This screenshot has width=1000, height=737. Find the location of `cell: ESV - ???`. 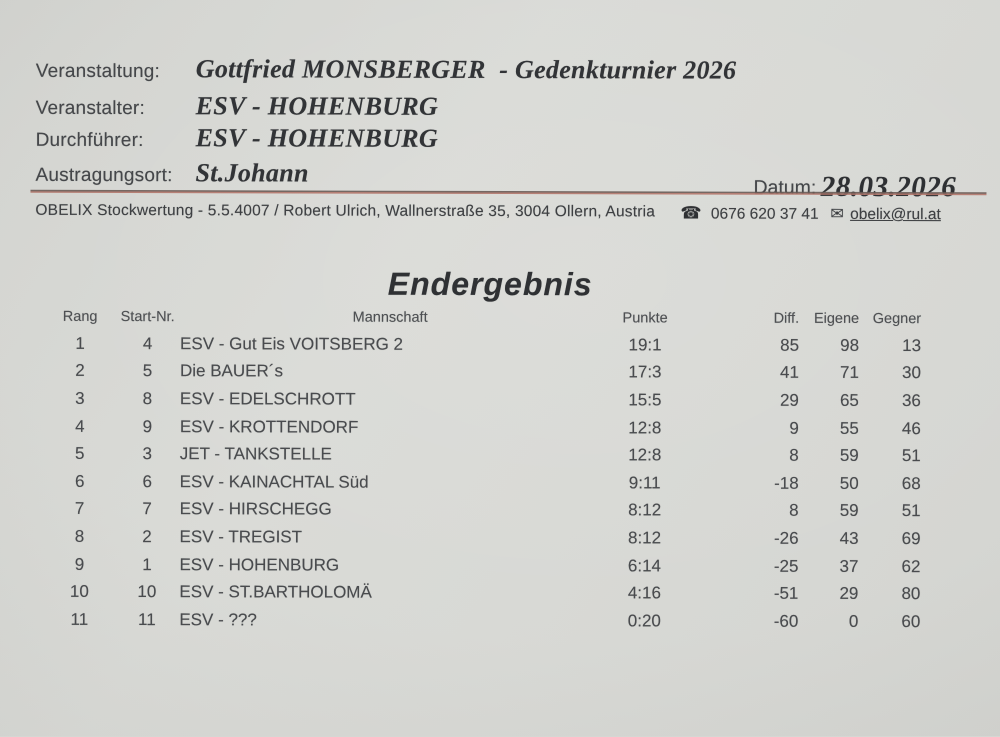

cell: ESV - ??? is located at coordinates (218, 619).